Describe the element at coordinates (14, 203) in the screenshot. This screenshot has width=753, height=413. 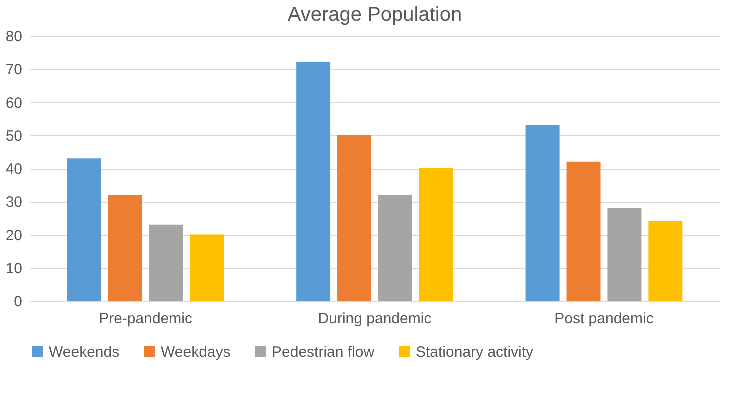
I see `y-tick-label: 30` at that location.